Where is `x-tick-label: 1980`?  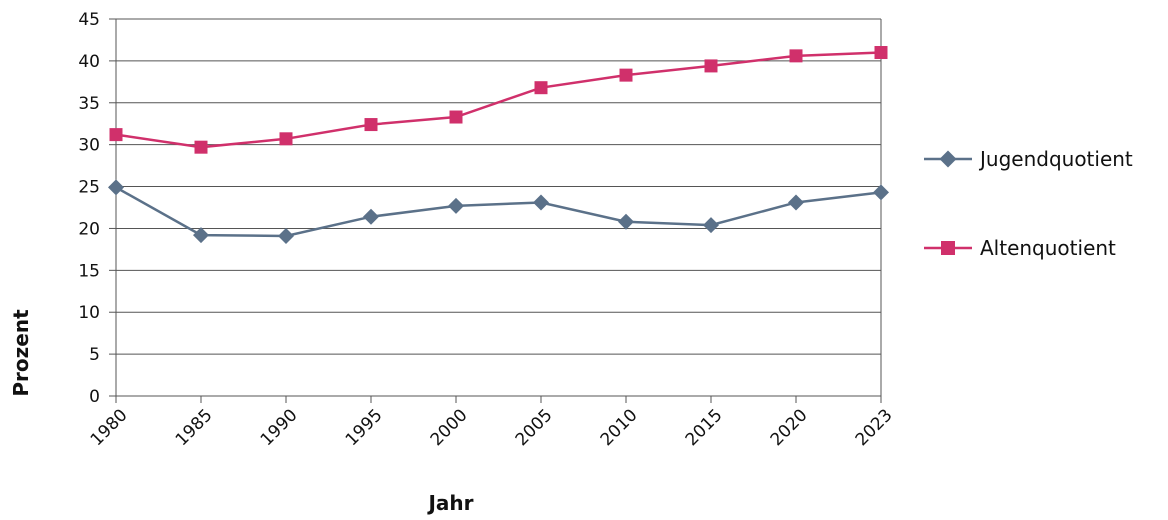 x-tick-label: 1980 is located at coordinates (109, 427).